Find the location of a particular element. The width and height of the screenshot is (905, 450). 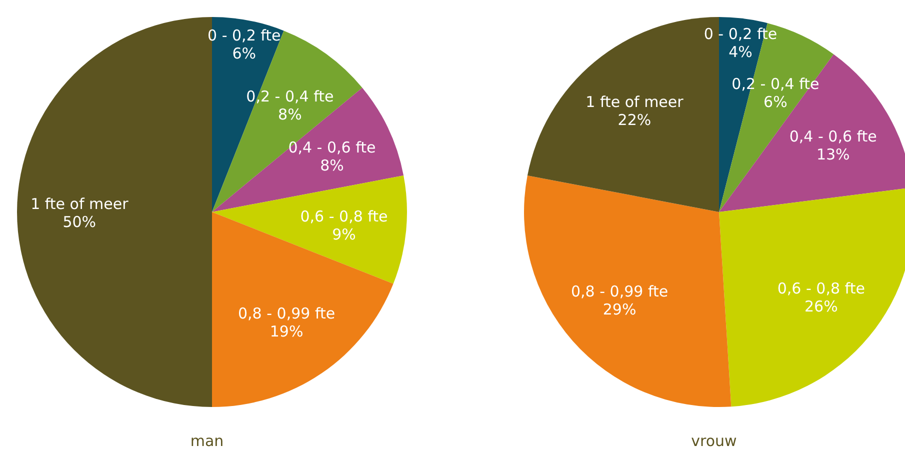

data-label: 26% is located at coordinates (821, 307).